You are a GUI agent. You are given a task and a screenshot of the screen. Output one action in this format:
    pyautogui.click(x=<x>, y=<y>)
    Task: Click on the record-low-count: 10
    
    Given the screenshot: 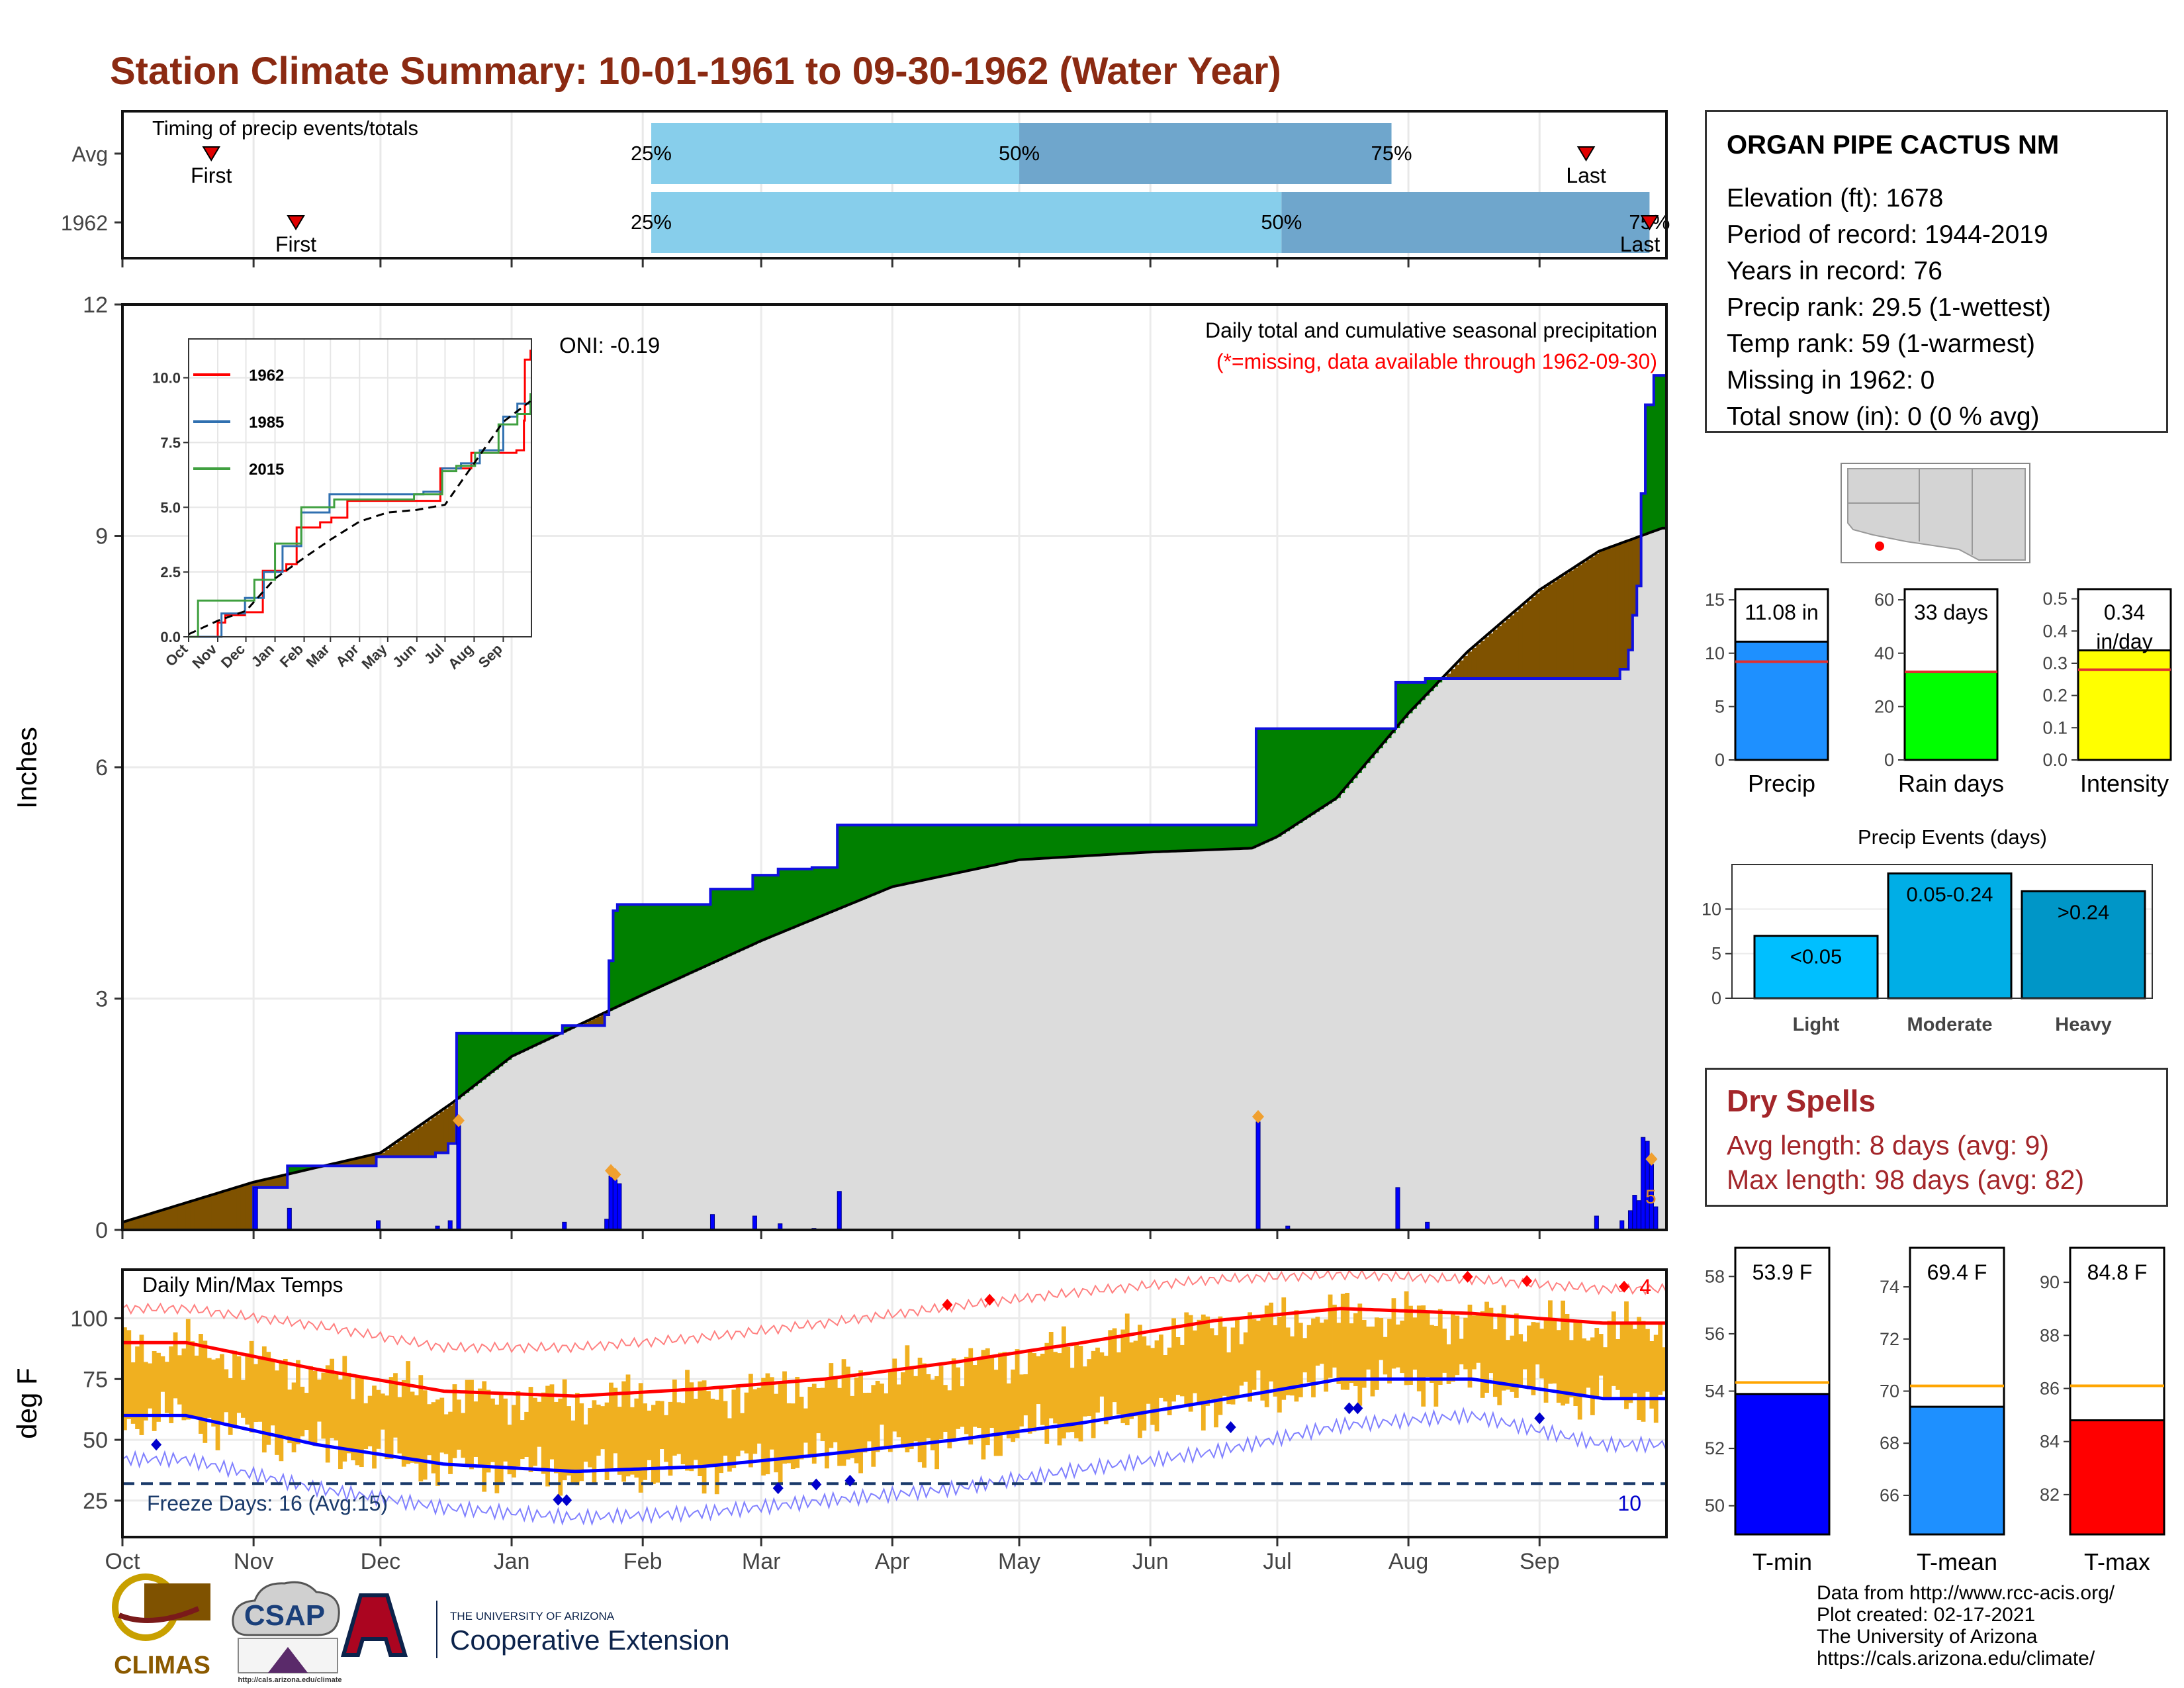 What is the action you would take?
    pyautogui.click(x=1629, y=1503)
    